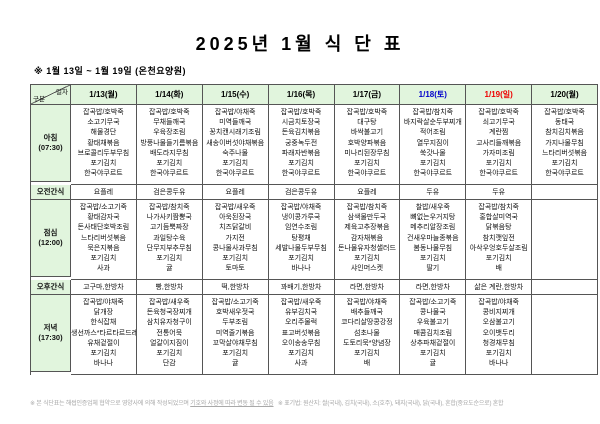 Image resolution: width=600 pixels, height=424 pixels. Describe the element at coordinates (169, 313) in the screenshot. I see `menu-item: 돈육청국장찌개` at that location.